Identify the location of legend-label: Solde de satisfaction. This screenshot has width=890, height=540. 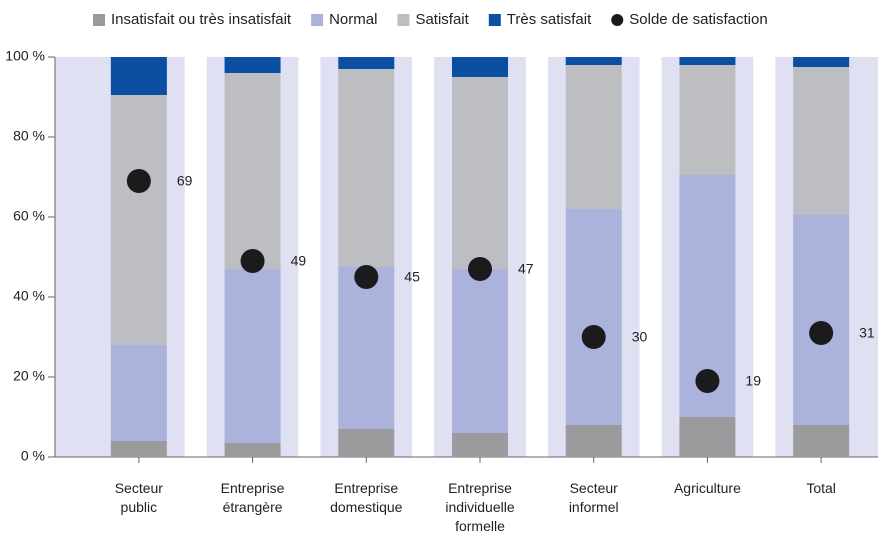
(698, 19).